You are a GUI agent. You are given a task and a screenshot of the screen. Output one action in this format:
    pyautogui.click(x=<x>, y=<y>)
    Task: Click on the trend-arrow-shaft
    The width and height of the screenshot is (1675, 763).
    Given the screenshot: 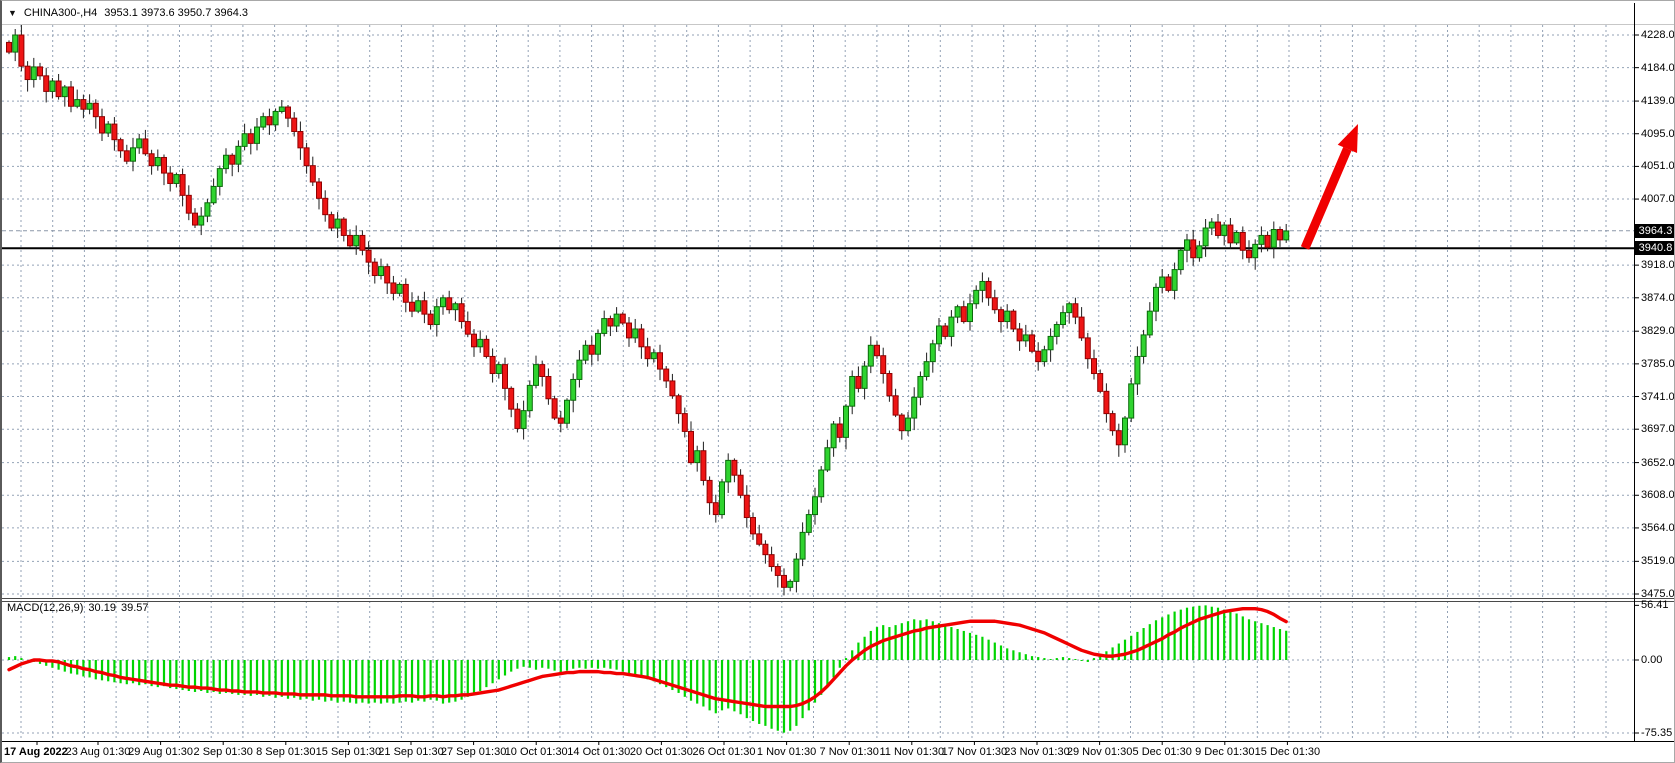 What is the action you would take?
    pyautogui.click(x=1326, y=198)
    